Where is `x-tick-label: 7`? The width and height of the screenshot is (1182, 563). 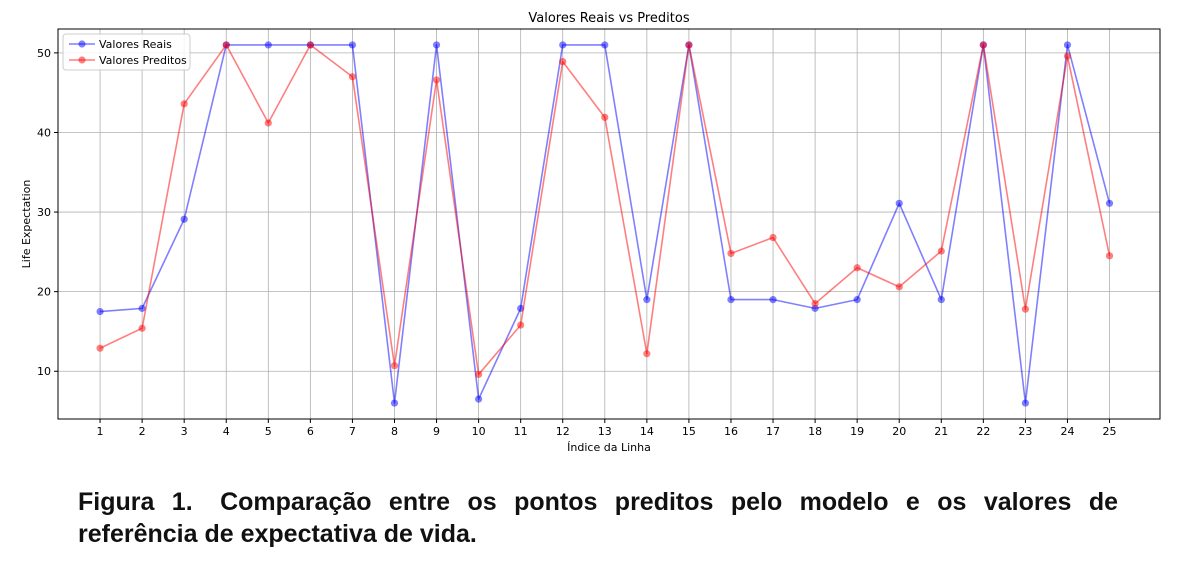
x-tick-label: 7 is located at coordinates (352, 431).